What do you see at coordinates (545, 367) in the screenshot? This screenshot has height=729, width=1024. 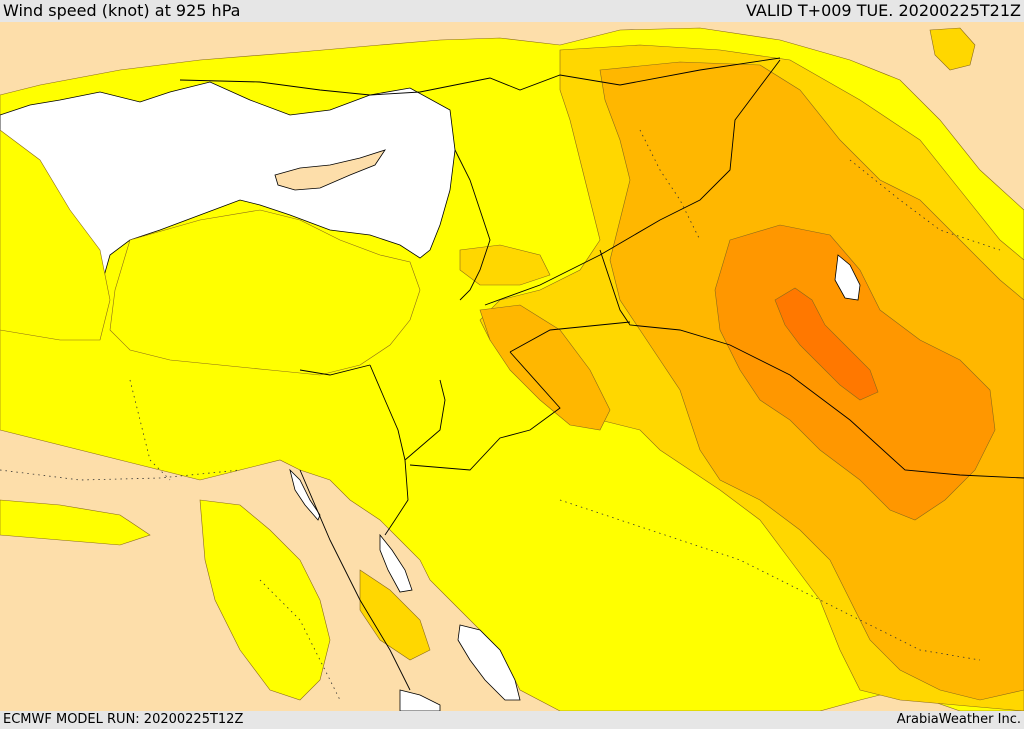 I see `wind-band-amber-patch` at bounding box center [545, 367].